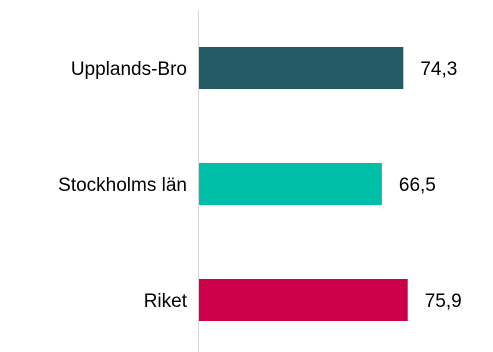  What do you see at coordinates (129, 69) in the screenshot?
I see `category-label-0: Upplands-Bro` at bounding box center [129, 69].